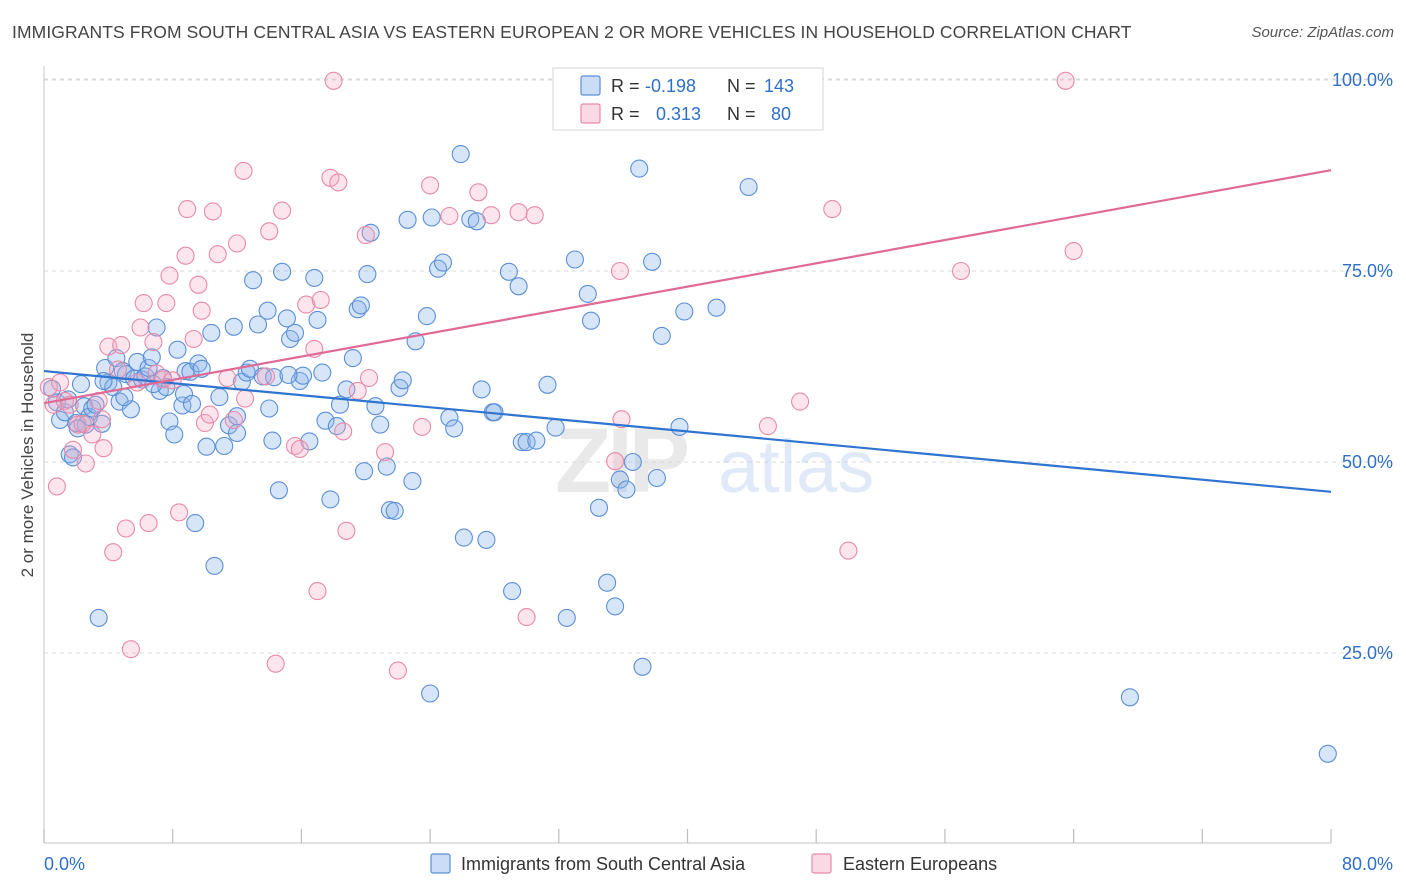 The height and width of the screenshot is (892, 1406). I want to click on y-tick-label-3: 100.0%, so click(1362, 80).